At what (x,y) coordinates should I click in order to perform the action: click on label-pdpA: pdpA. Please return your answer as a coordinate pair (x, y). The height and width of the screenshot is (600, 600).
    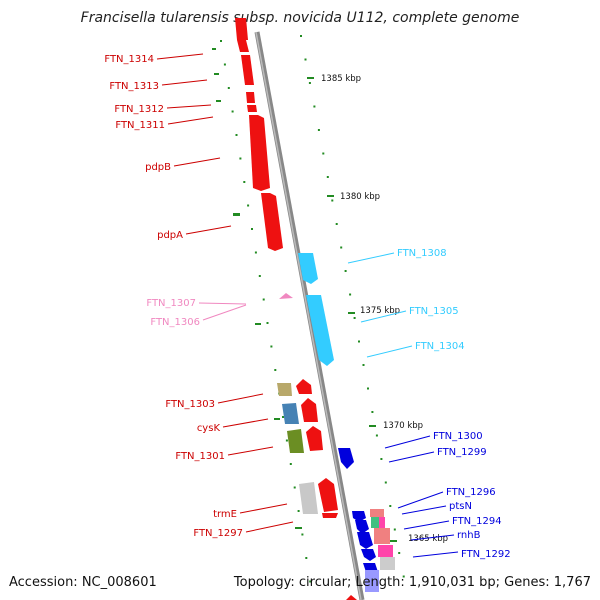
    Looking at the image, I should click on (170, 235).